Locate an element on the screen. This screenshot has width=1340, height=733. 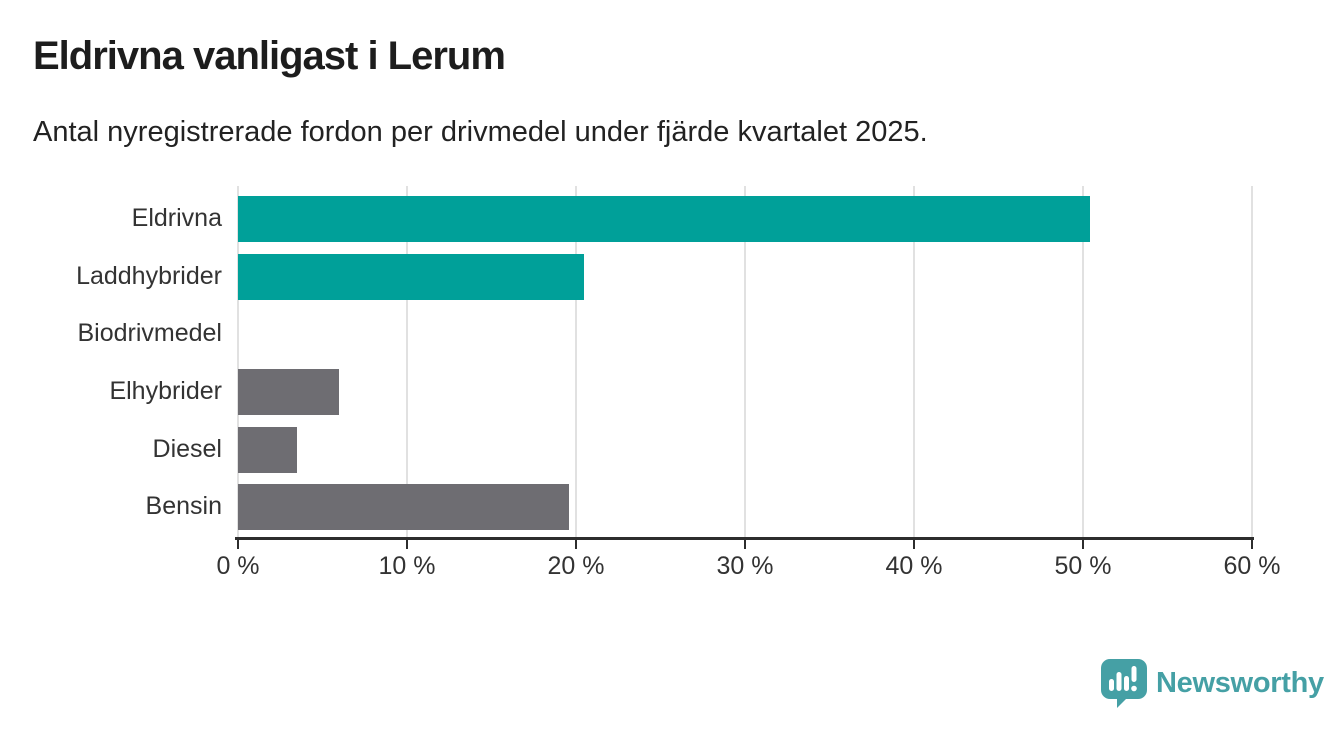
bar-eldrivna is located at coordinates (664, 218).